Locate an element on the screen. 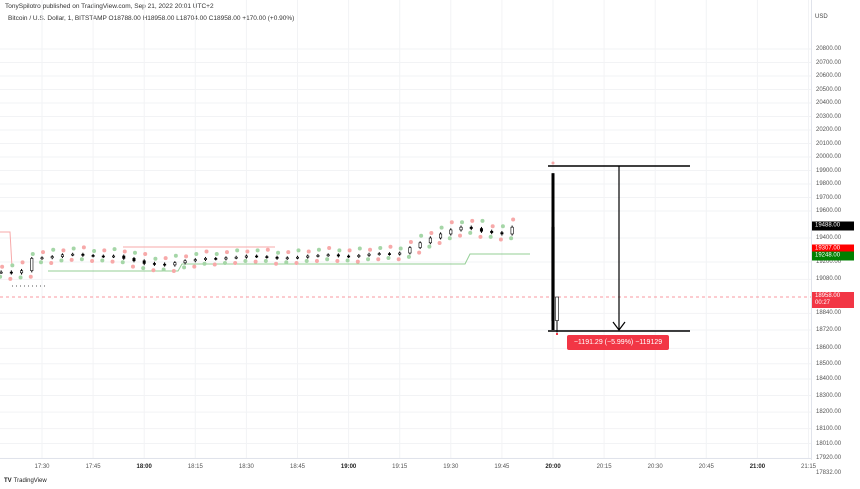  price-label: 19600.00 is located at coordinates (829, 211).